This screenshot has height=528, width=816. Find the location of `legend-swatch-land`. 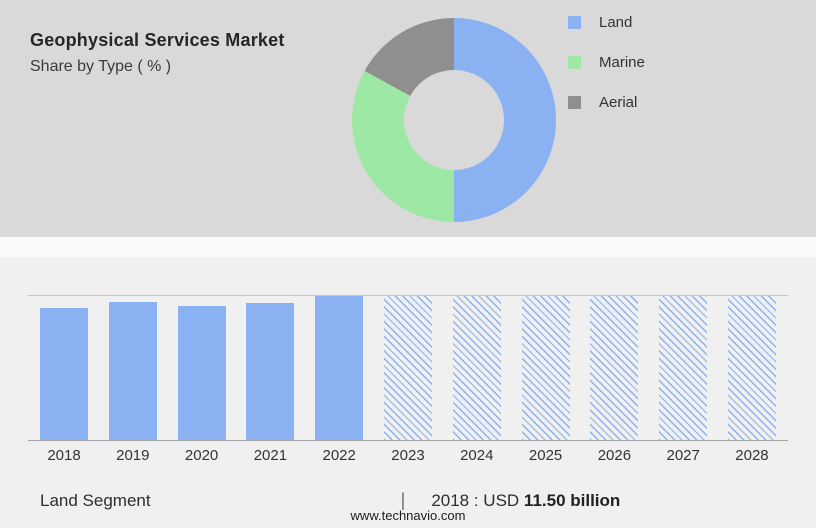

legend-swatch-land is located at coordinates (574, 22).